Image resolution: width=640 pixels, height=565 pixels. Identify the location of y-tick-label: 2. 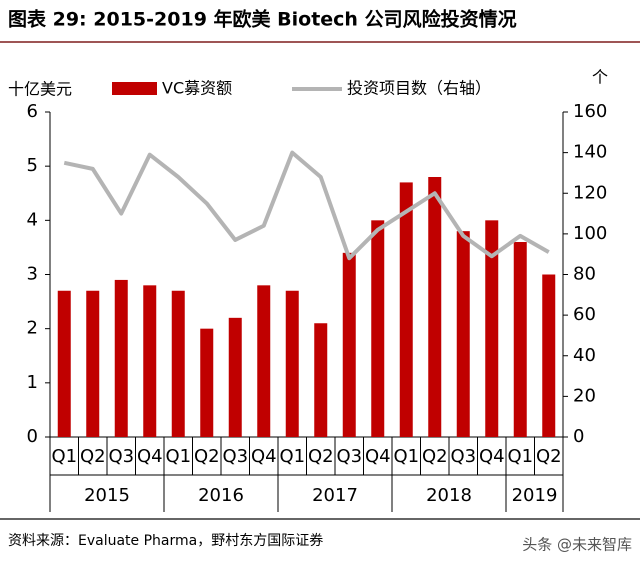
(32, 328).